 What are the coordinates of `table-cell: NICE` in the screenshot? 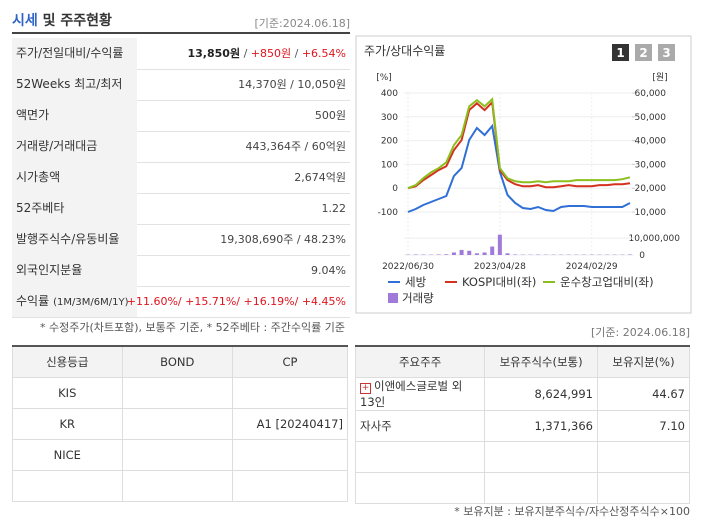 It's located at (67, 455).